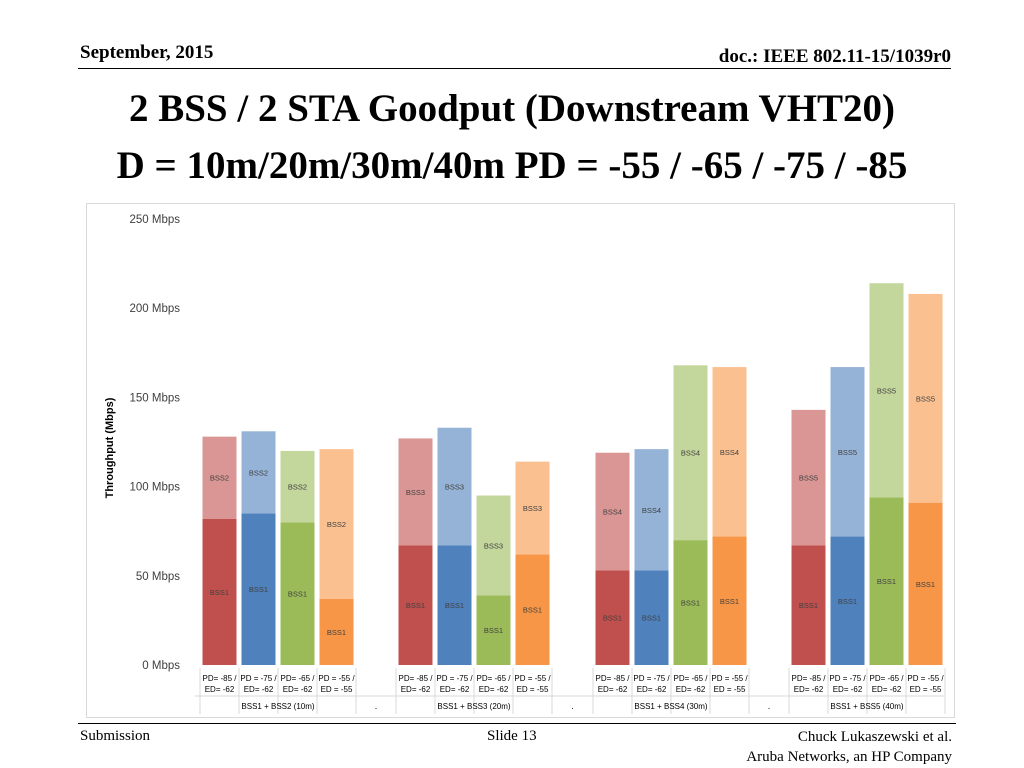 Image resolution: width=1024 pixels, height=768 pixels. I want to click on x-group-label: BSS1 + BSS2 (10m), so click(277, 706).